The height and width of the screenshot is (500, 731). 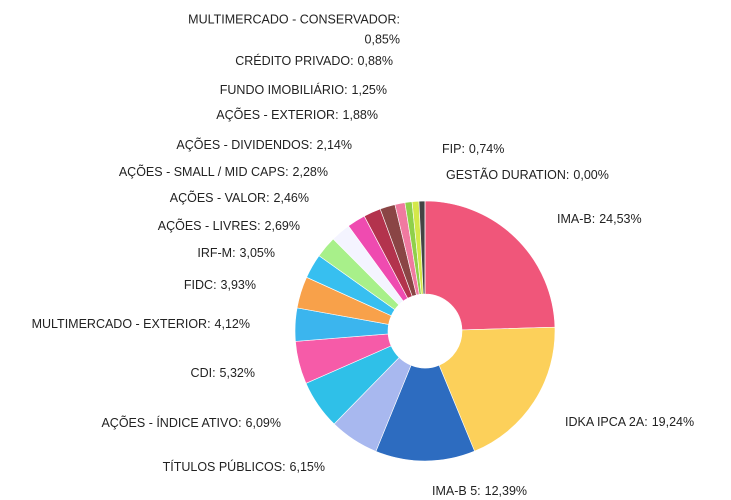 I want to click on category-label: AÇÕES - DIVIDENDOS:, so click(x=244, y=144).